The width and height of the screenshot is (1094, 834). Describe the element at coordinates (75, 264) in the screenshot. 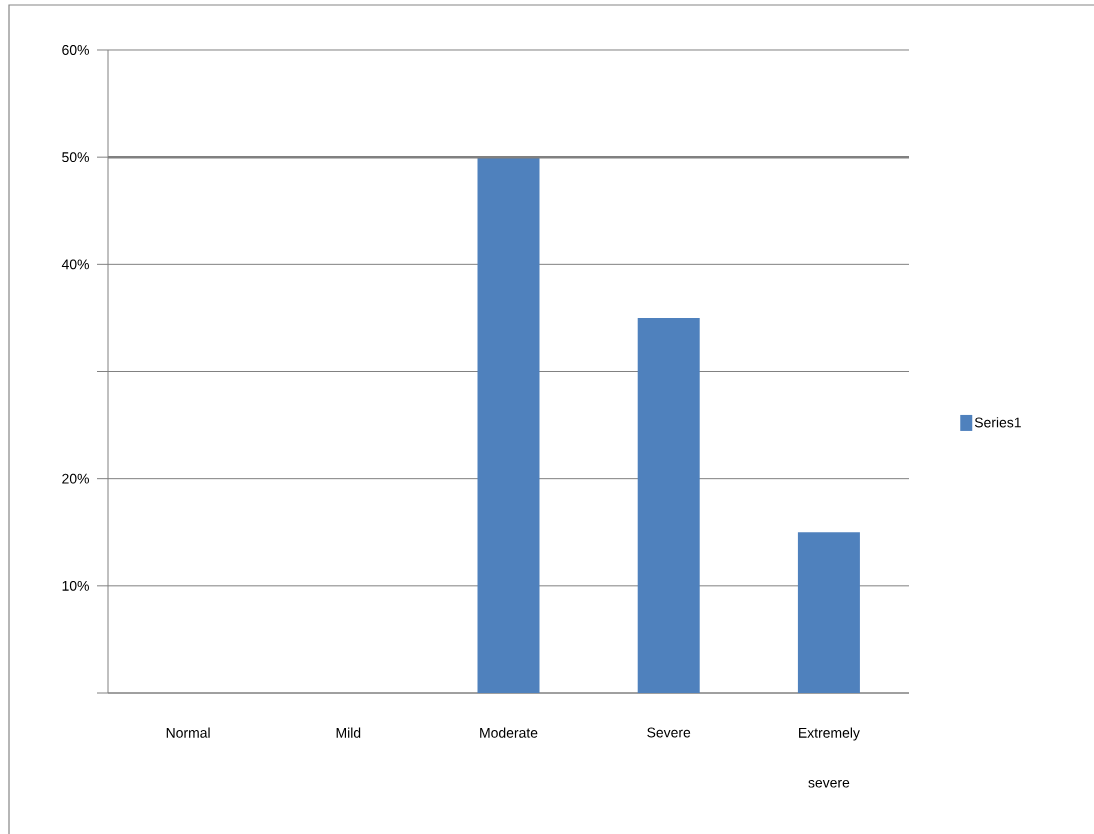

I see `y-tick-label: 40%` at that location.